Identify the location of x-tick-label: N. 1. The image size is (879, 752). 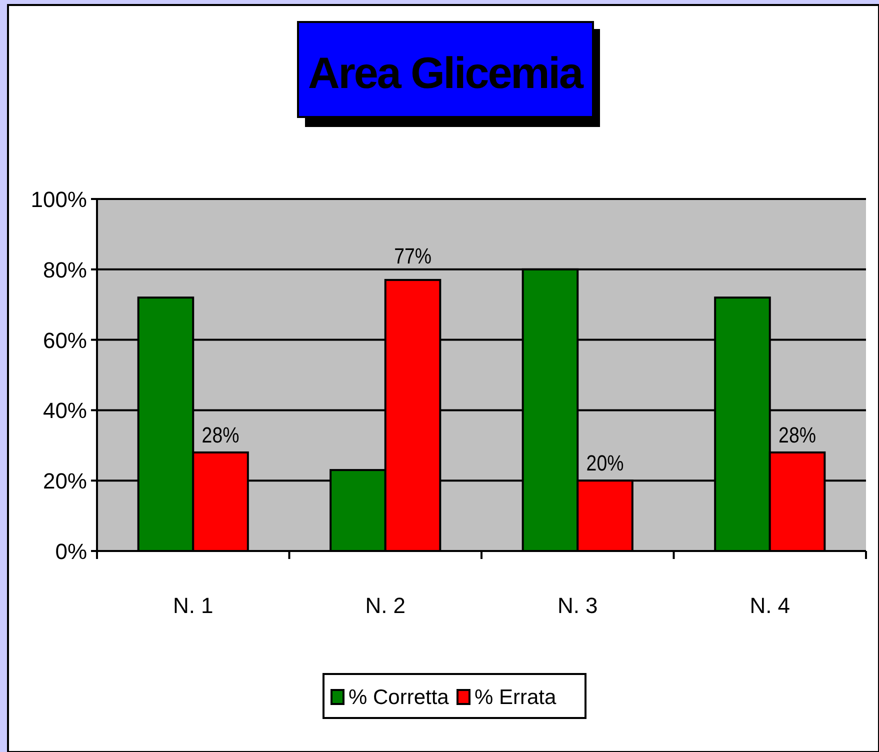
(193, 605).